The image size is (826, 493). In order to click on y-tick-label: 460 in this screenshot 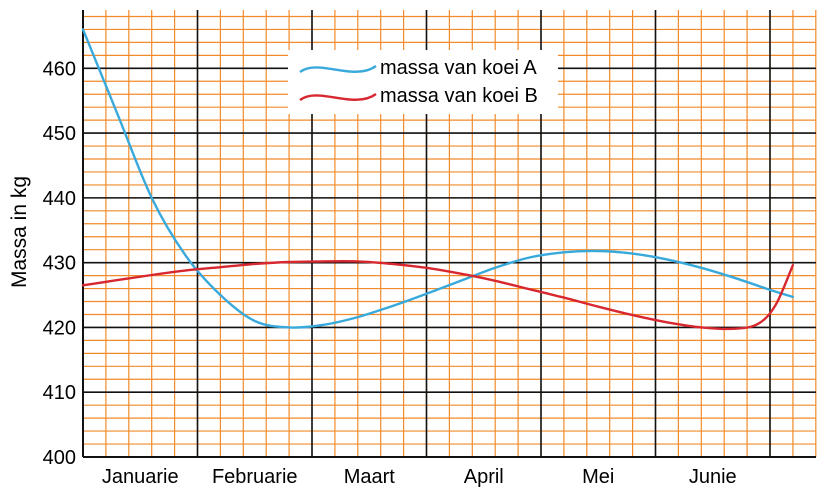, I will do `click(59, 69)`.